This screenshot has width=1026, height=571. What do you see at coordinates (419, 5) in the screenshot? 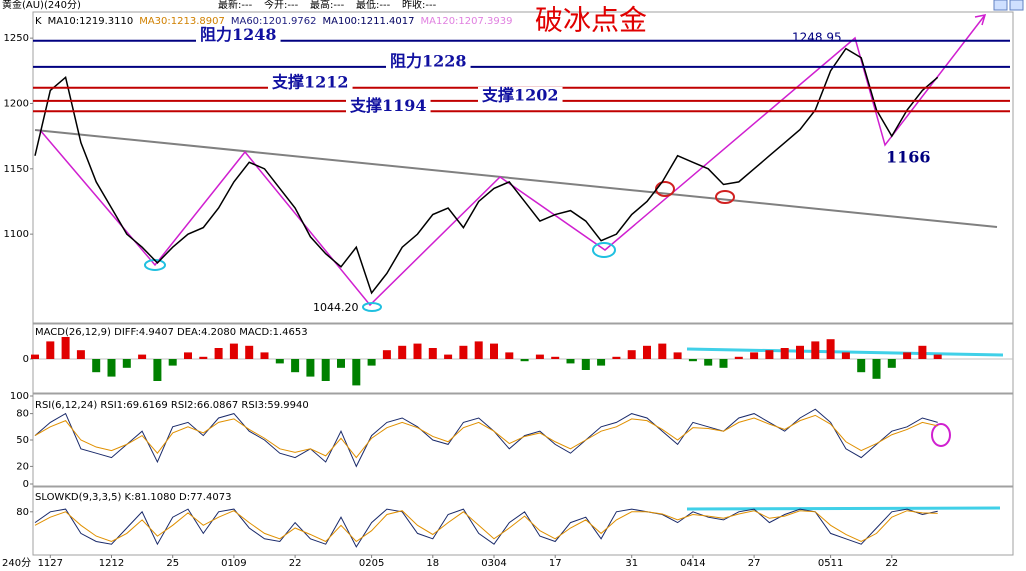
I see `quote: 昨收:---` at bounding box center [419, 5].